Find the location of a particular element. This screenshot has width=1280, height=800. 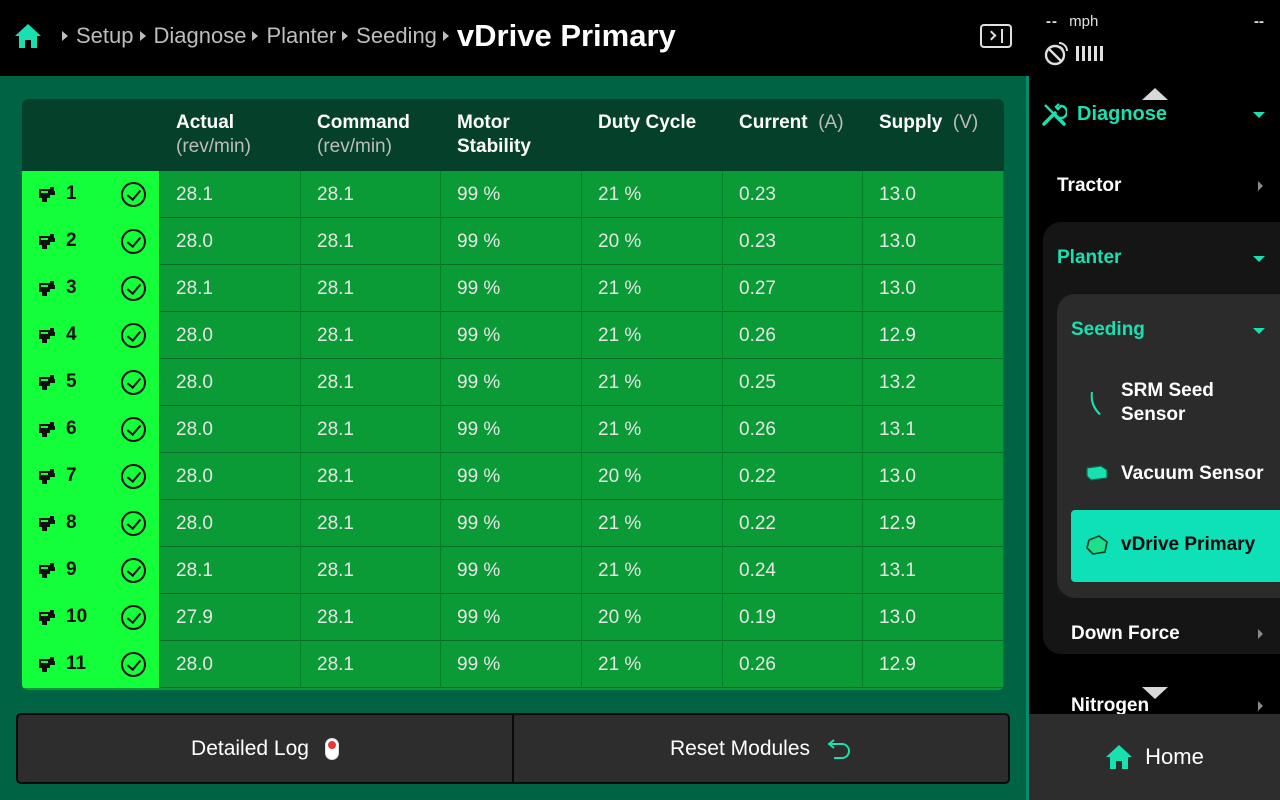

panel-toggle-icon is located at coordinates (996, 36).